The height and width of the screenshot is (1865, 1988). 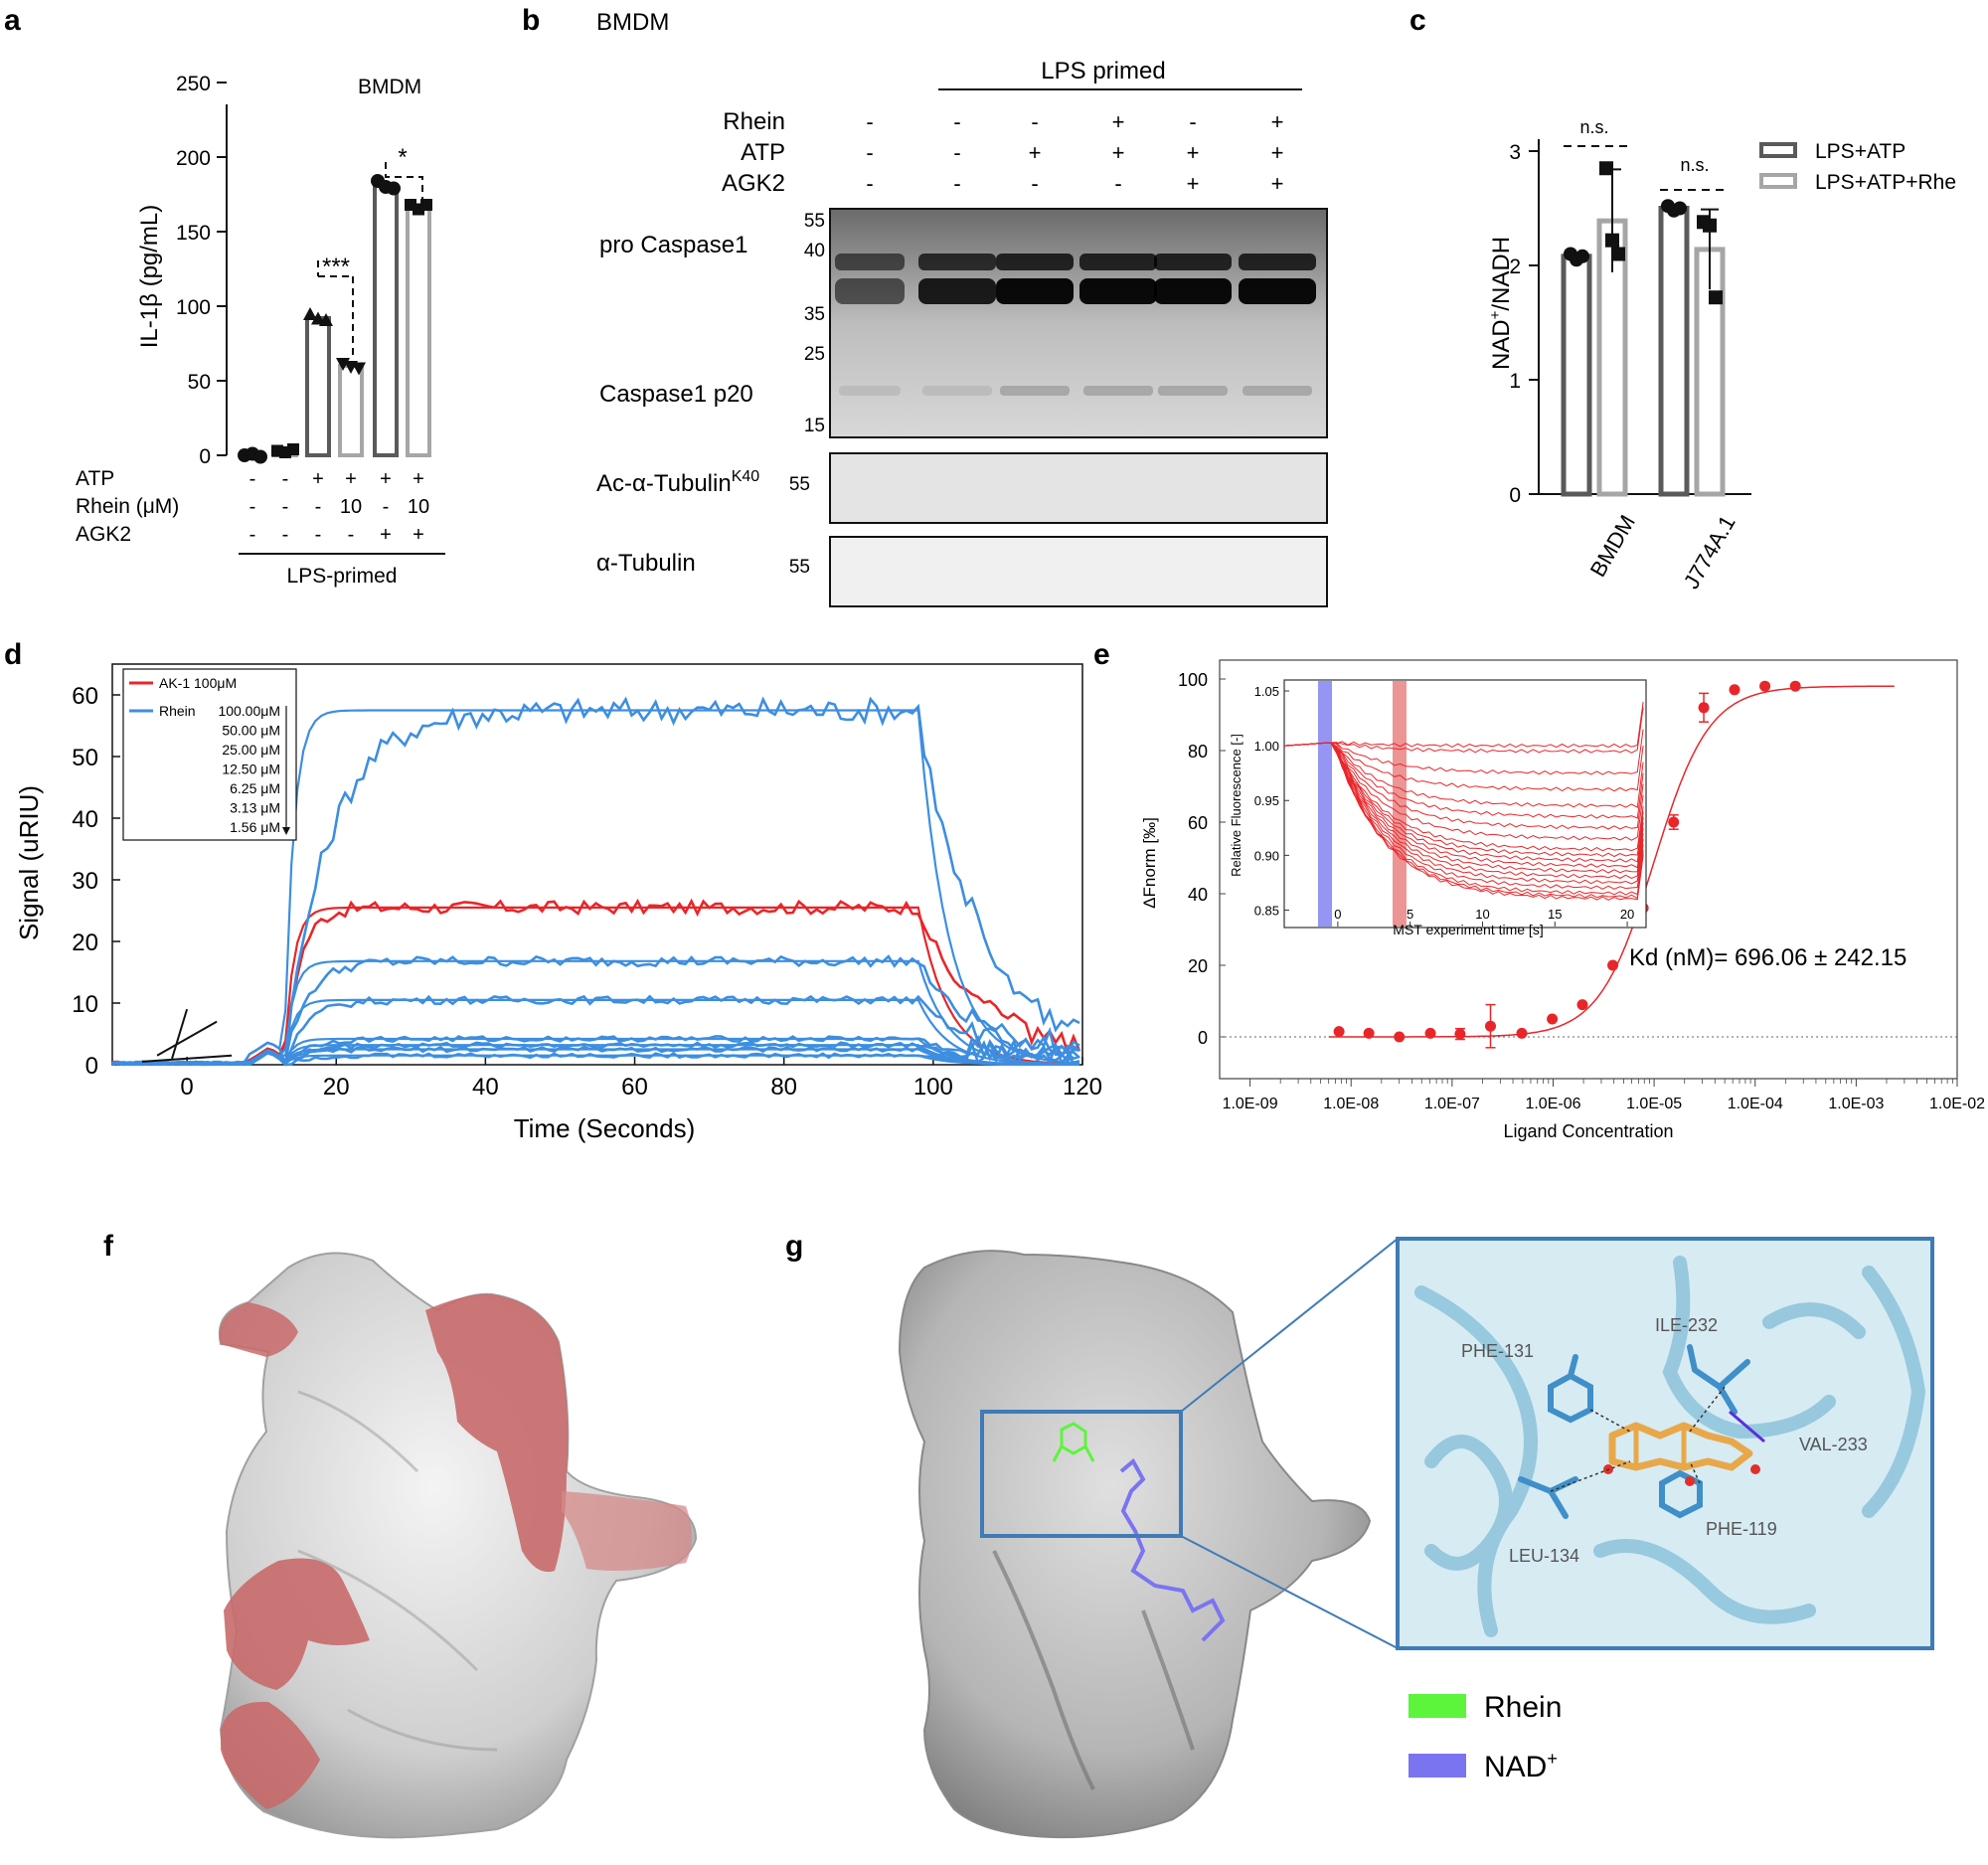 I want to click on panel-e-ylabel: ΔFnorm [‰], so click(x=1149, y=863).